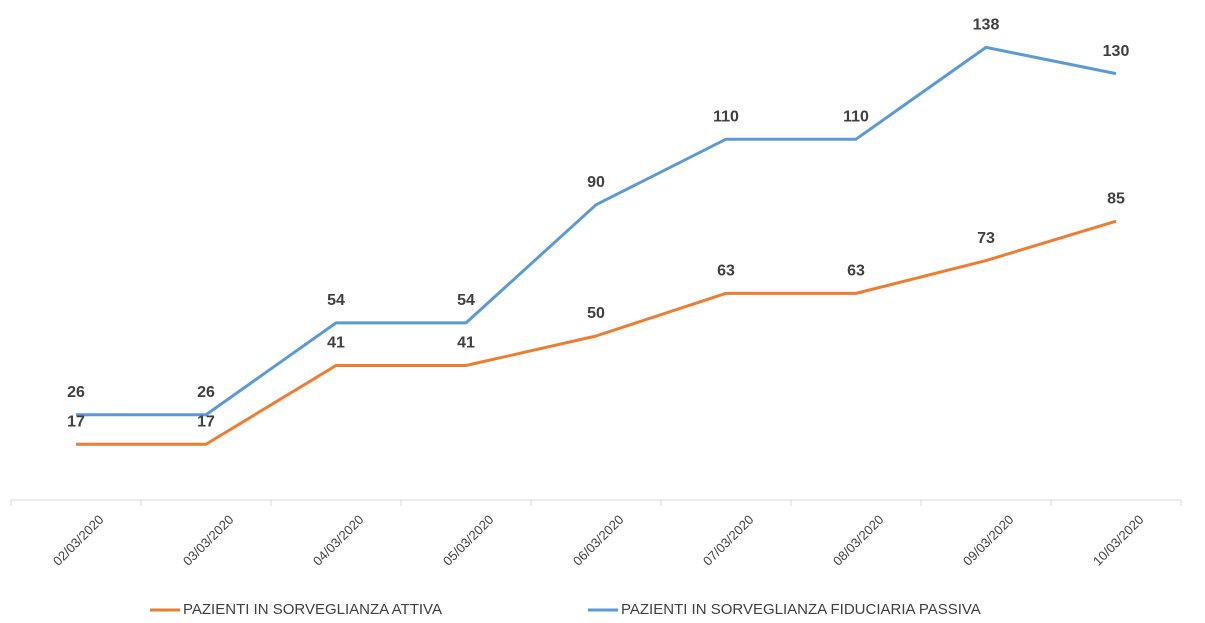 This screenshot has height=623, width=1205. Describe the element at coordinates (338, 540) in the screenshot. I see `x-tick-label: 04/03/2020` at that location.